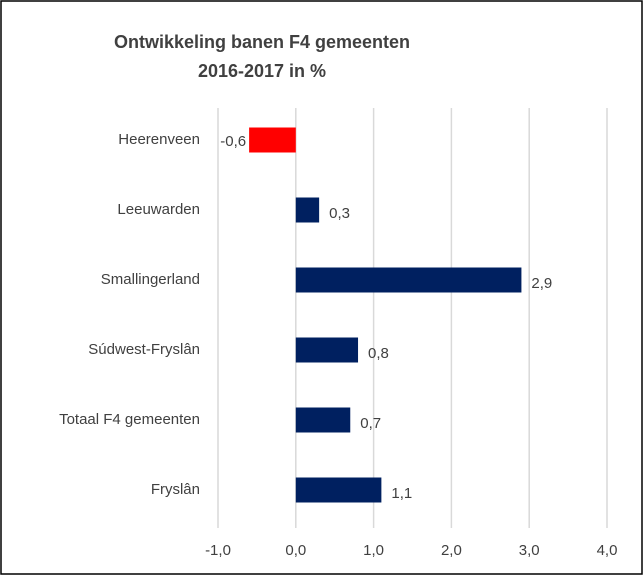 The image size is (643, 575). Describe the element at coordinates (295, 550) in the screenshot. I see `x-tick-label: 0,0` at that location.